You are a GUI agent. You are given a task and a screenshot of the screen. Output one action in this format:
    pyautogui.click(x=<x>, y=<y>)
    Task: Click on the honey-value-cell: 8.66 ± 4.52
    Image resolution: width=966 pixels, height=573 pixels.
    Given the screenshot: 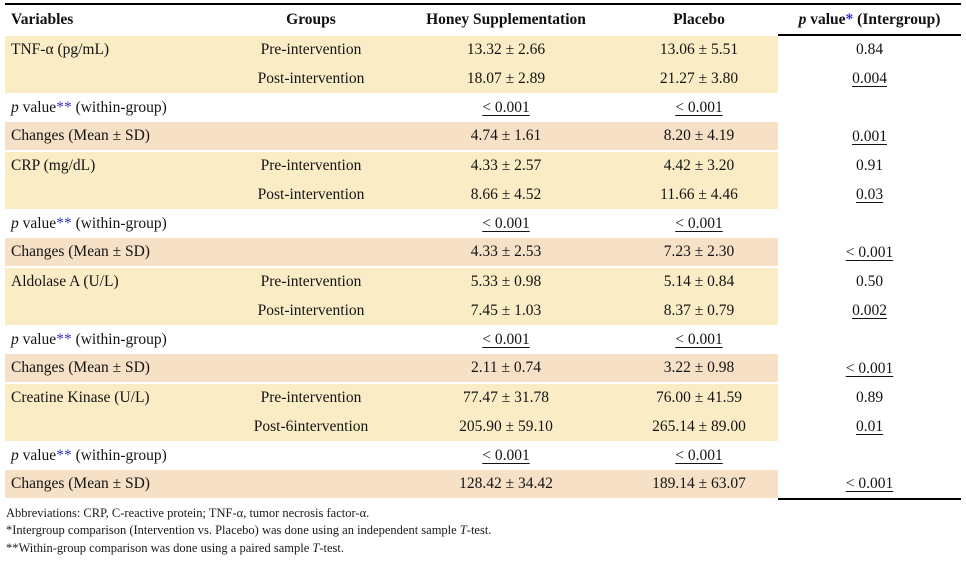 What is the action you would take?
    pyautogui.click(x=506, y=194)
    